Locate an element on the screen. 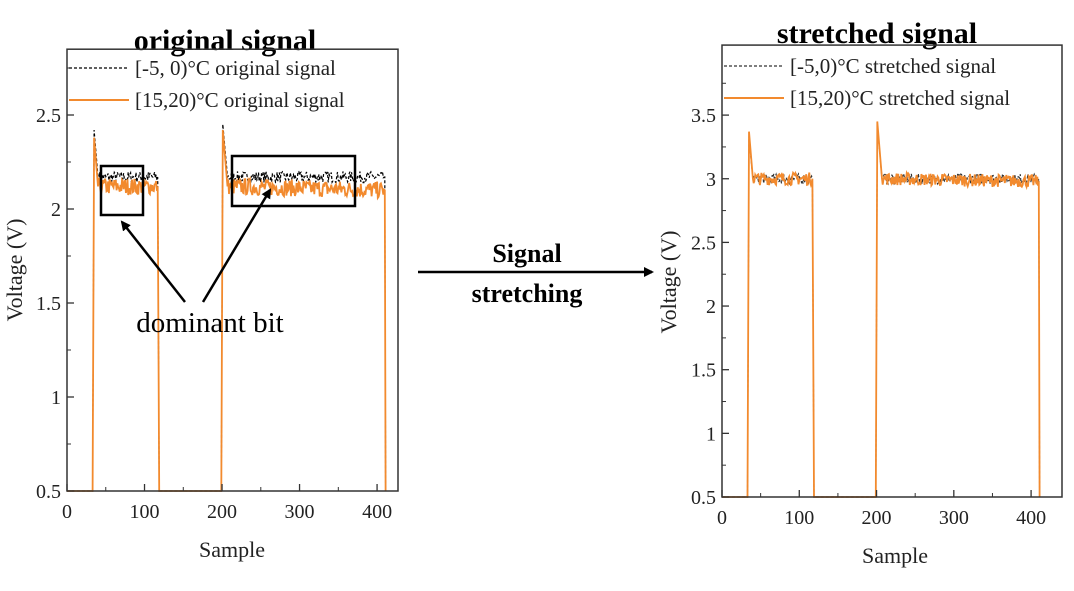 The height and width of the screenshot is (591, 1074). legend-label-0: [-5,0)°C stretched signal is located at coordinates (893, 66).